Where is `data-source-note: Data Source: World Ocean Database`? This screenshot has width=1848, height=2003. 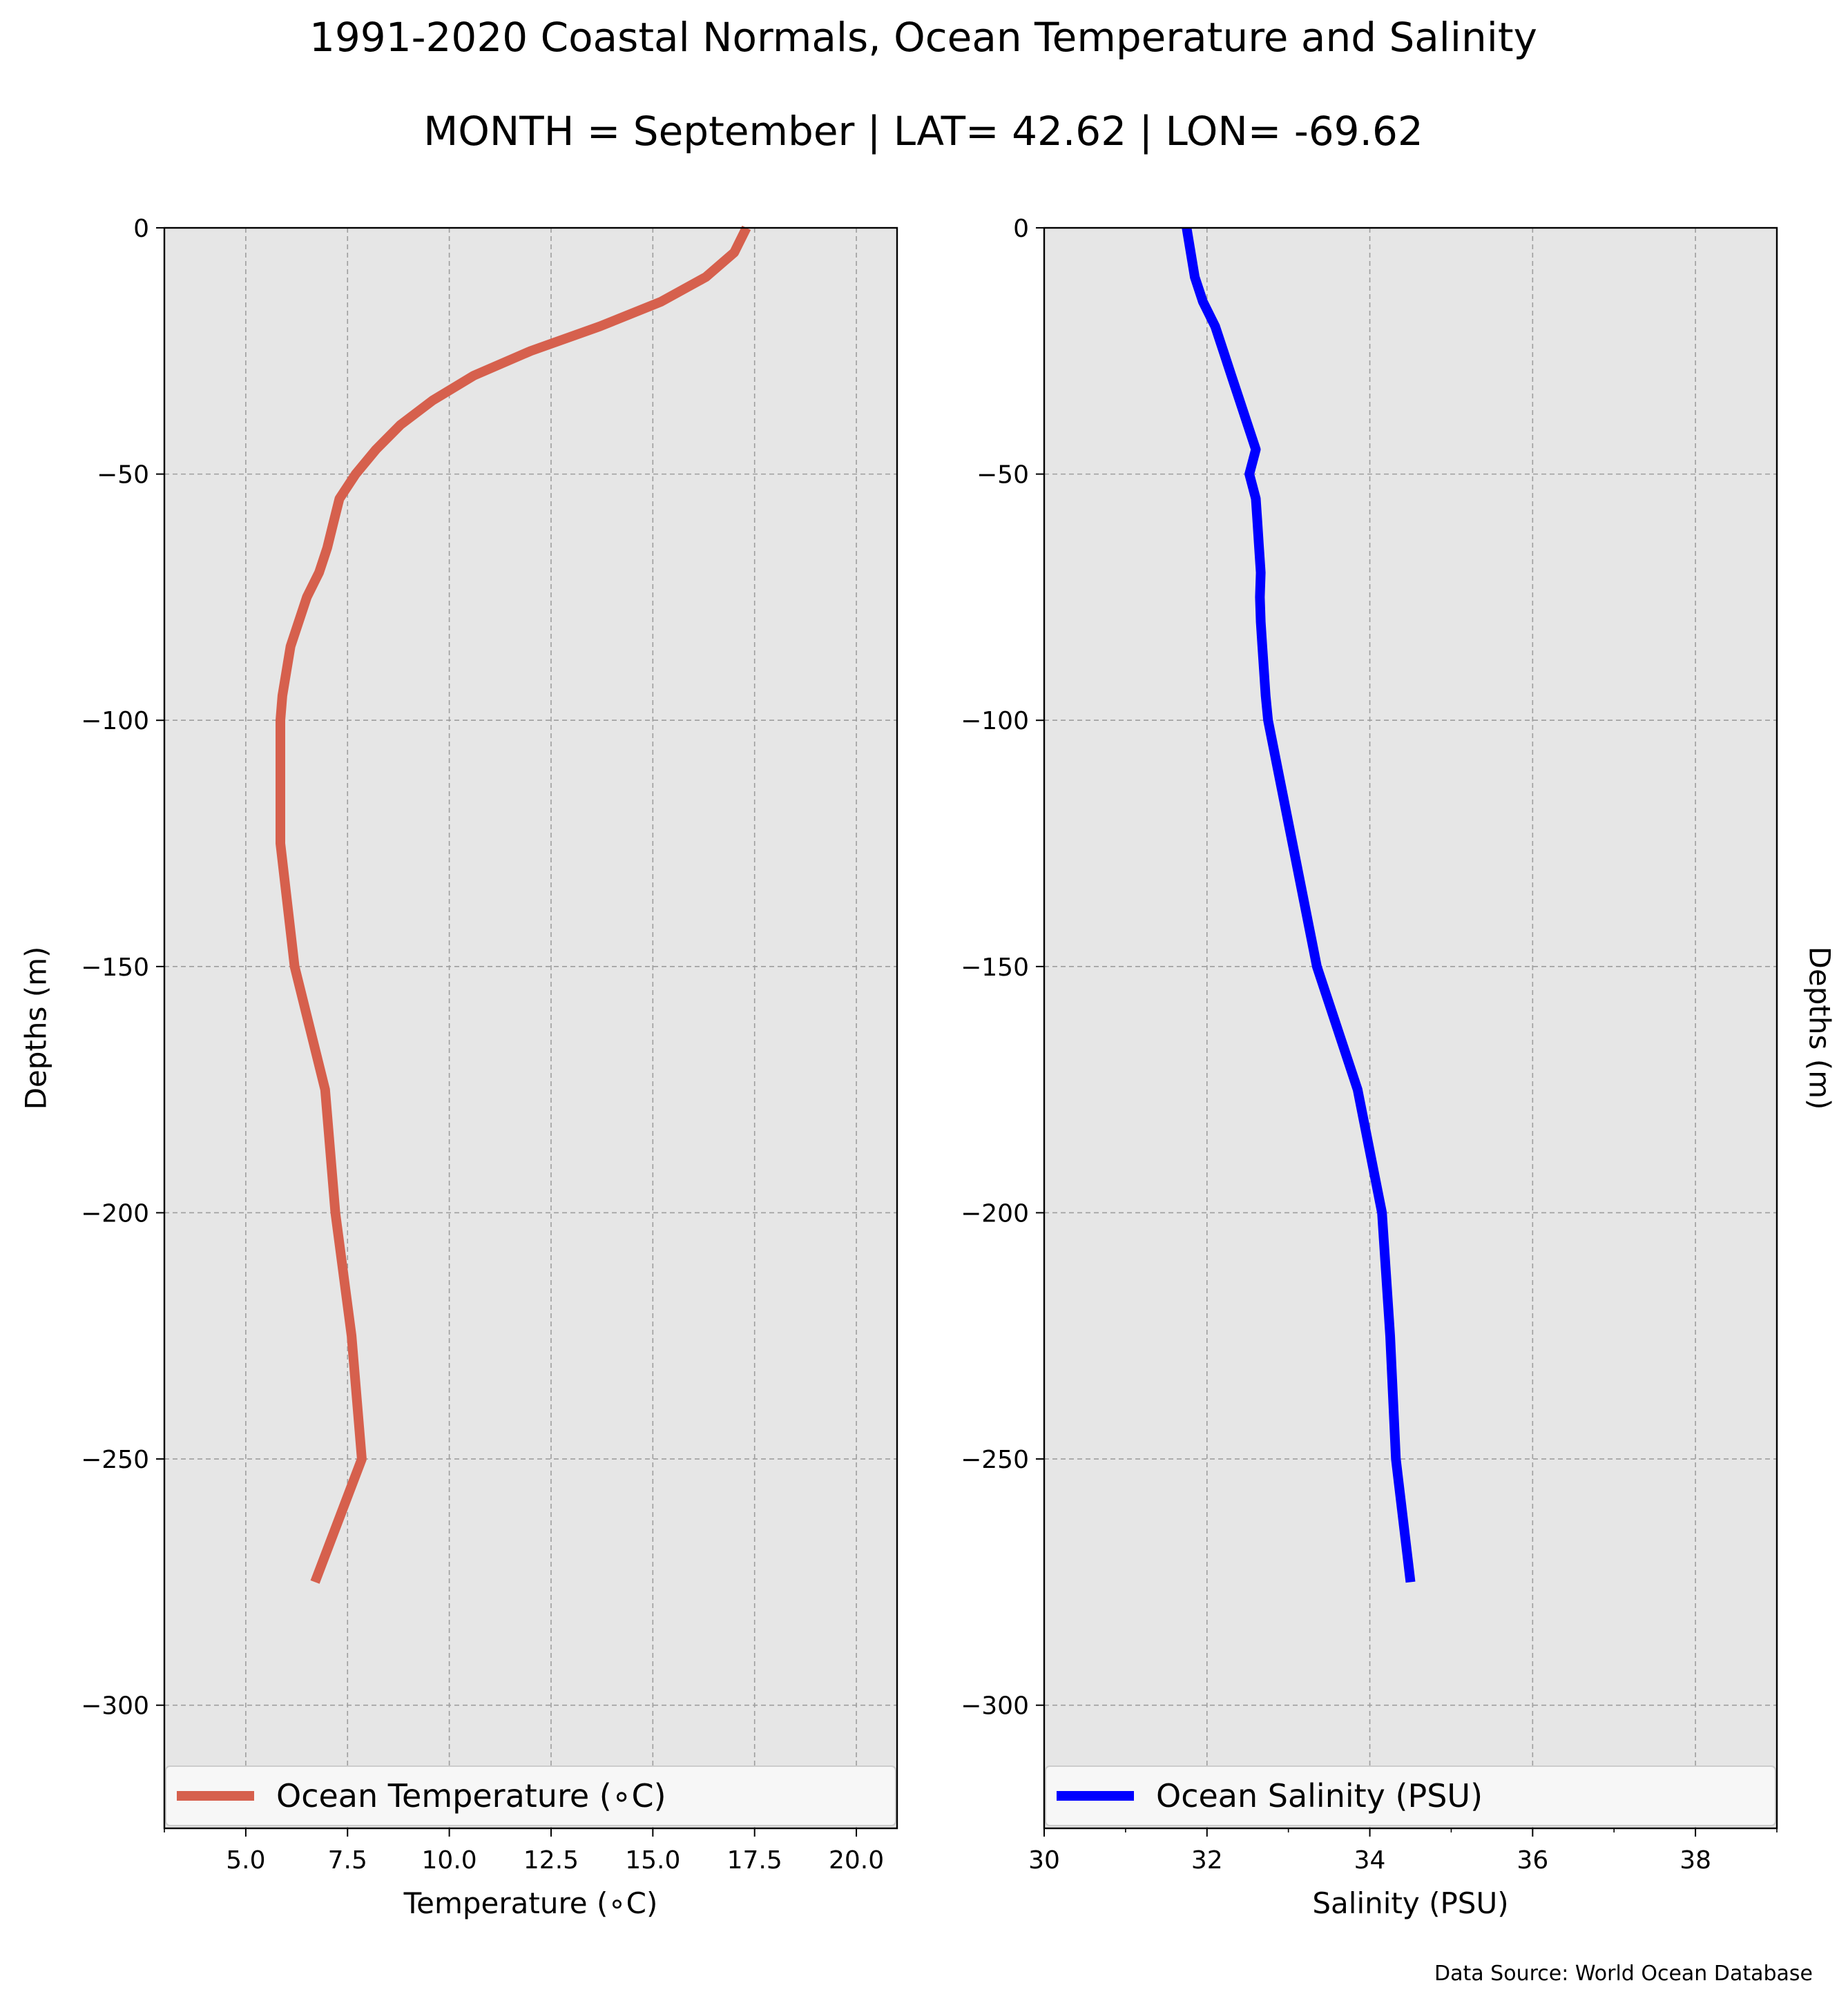
data-source-note: Data Source: World Ocean Database is located at coordinates (1623, 1974).